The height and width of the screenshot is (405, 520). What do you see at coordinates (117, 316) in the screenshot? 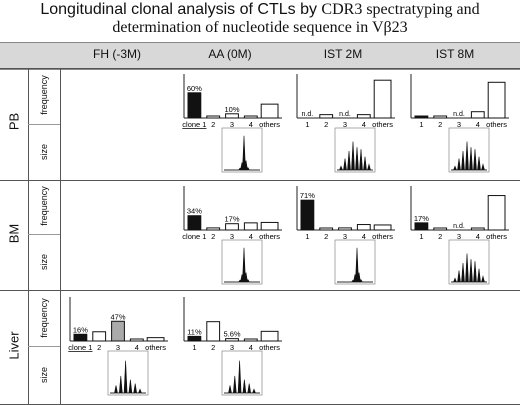
I see `bar-value-label: 47%` at bounding box center [117, 316].